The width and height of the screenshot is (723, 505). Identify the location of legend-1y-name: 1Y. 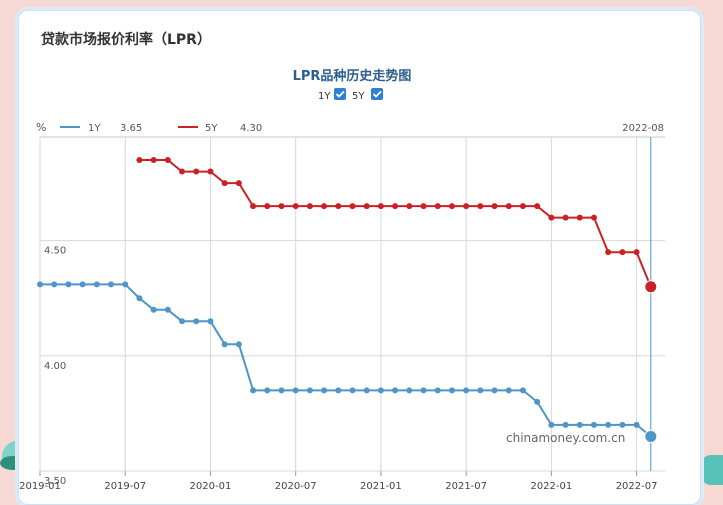
(94, 128).